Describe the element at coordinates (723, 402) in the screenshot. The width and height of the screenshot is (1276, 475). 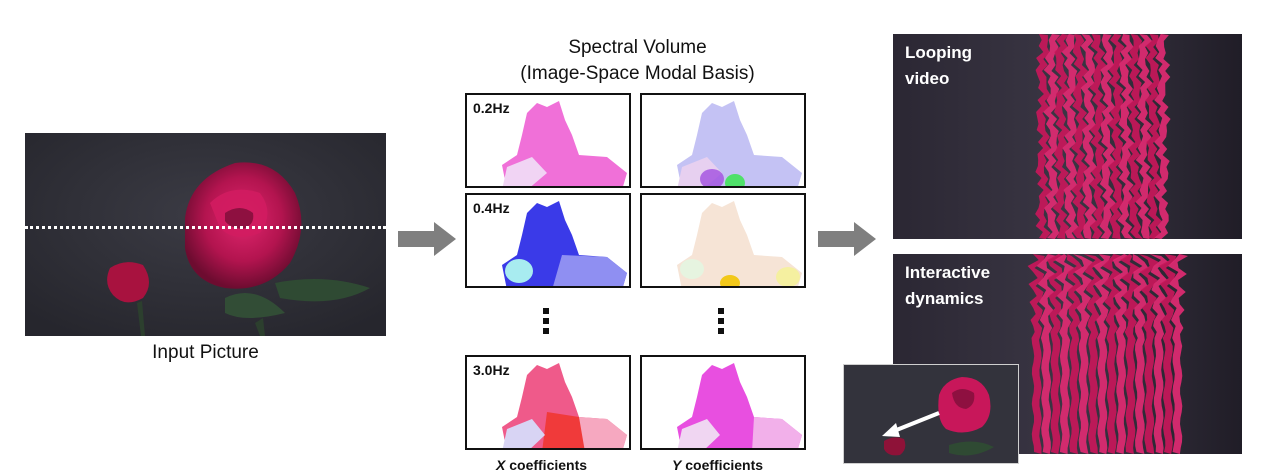
I see `y-coef-panel-3-0hz` at that location.